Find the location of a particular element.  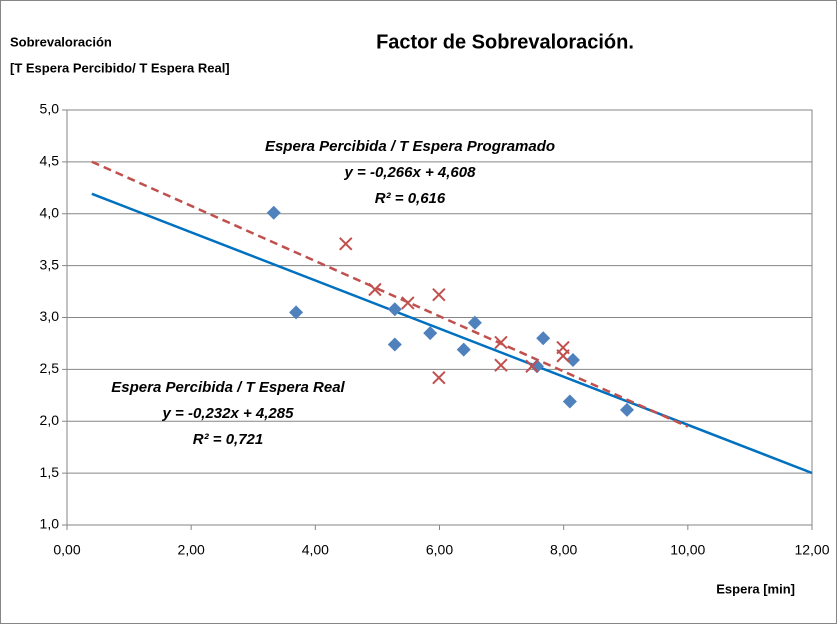

chart-title: Factor de Sobrevaloración. is located at coordinates (505, 42).